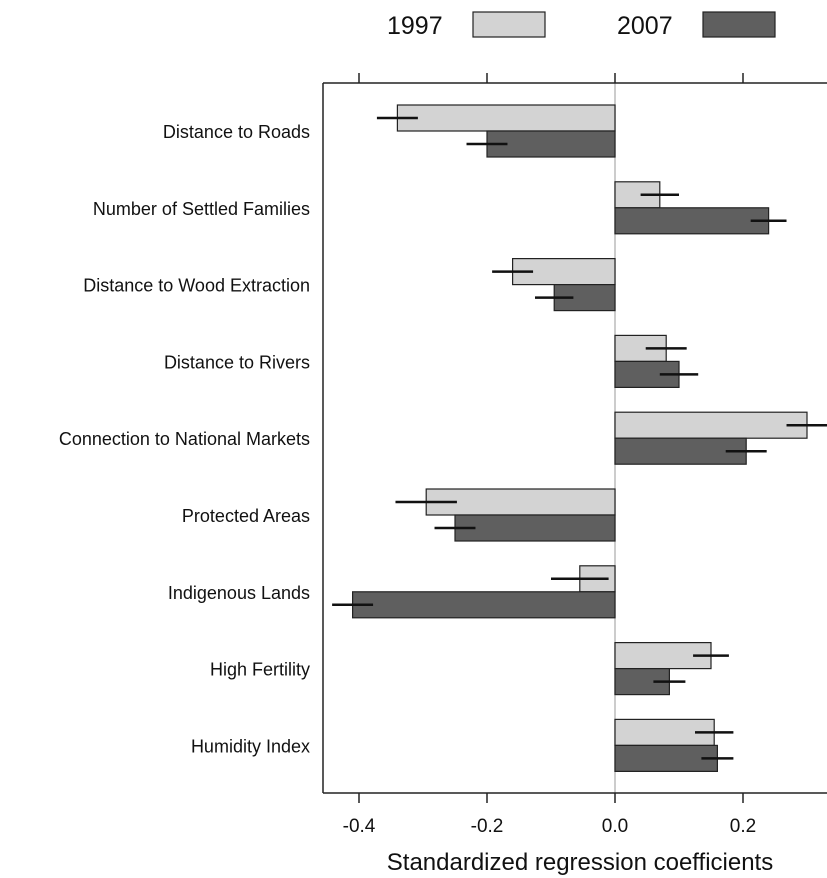 The image size is (827, 878). I want to click on category-label: Indigenous Lands, so click(239, 593).